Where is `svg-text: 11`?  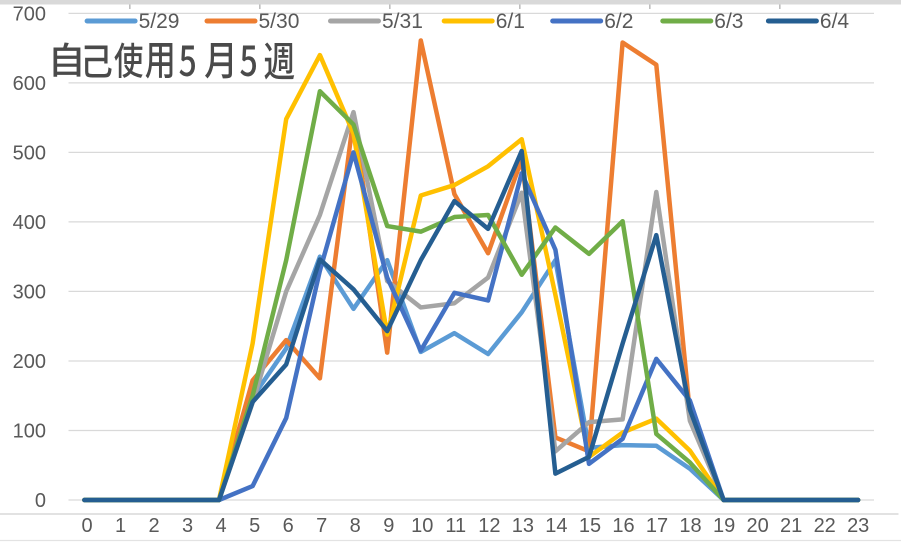 svg-text: 11 is located at coordinates (455, 526).